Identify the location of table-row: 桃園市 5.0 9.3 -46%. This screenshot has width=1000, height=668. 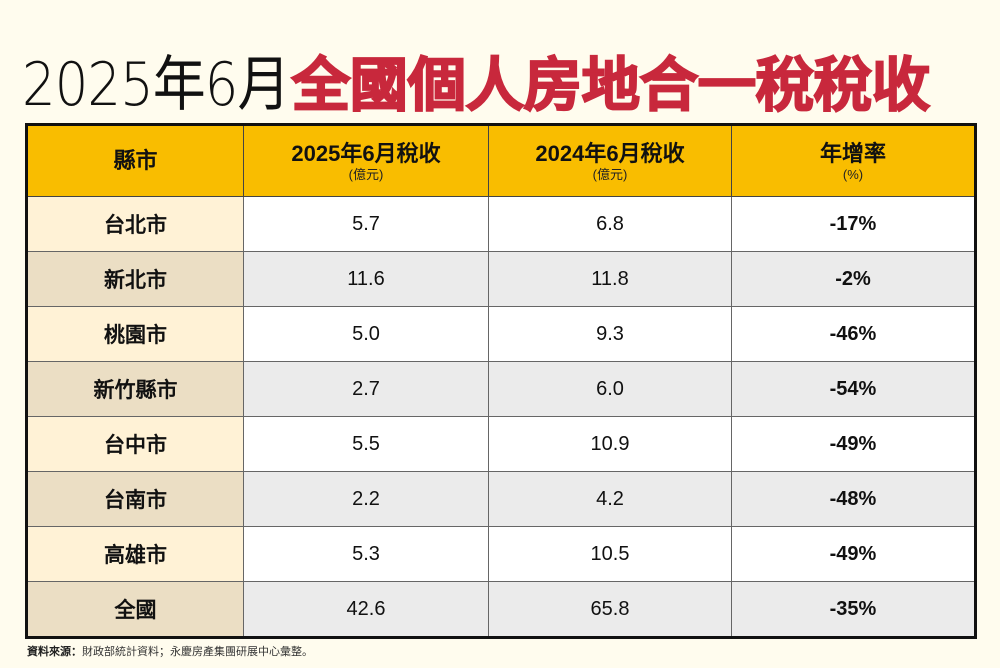
(501, 334).